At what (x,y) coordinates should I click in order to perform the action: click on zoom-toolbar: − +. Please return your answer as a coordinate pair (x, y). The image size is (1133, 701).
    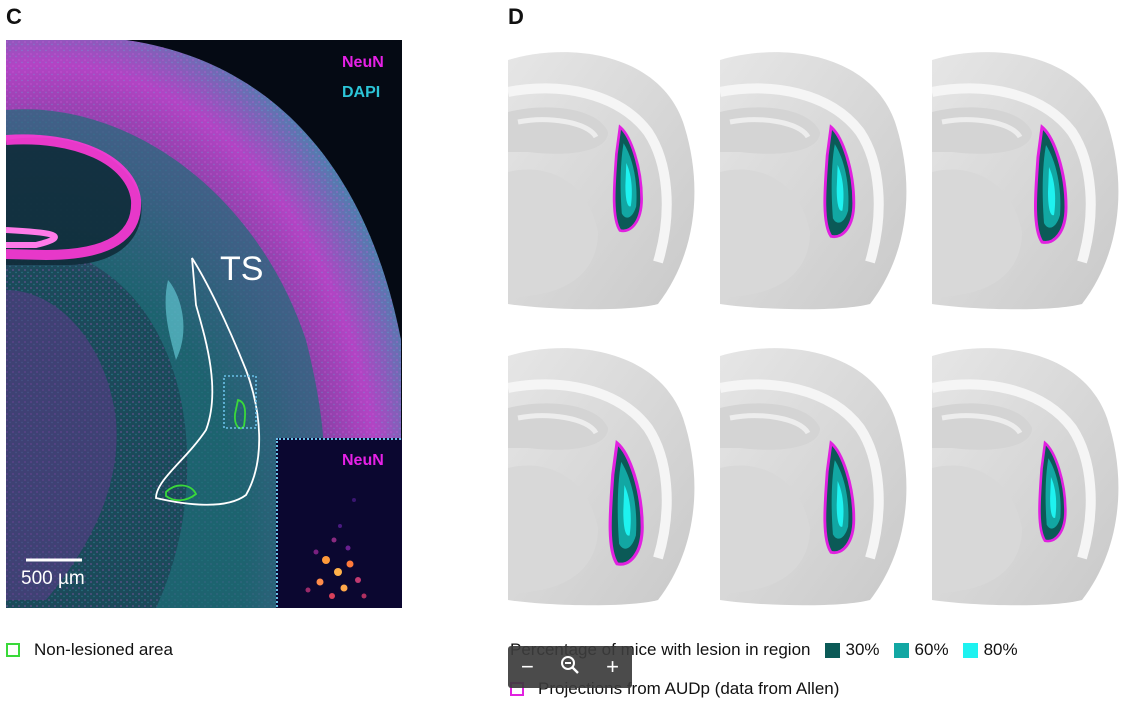
    Looking at the image, I should click on (570, 667).